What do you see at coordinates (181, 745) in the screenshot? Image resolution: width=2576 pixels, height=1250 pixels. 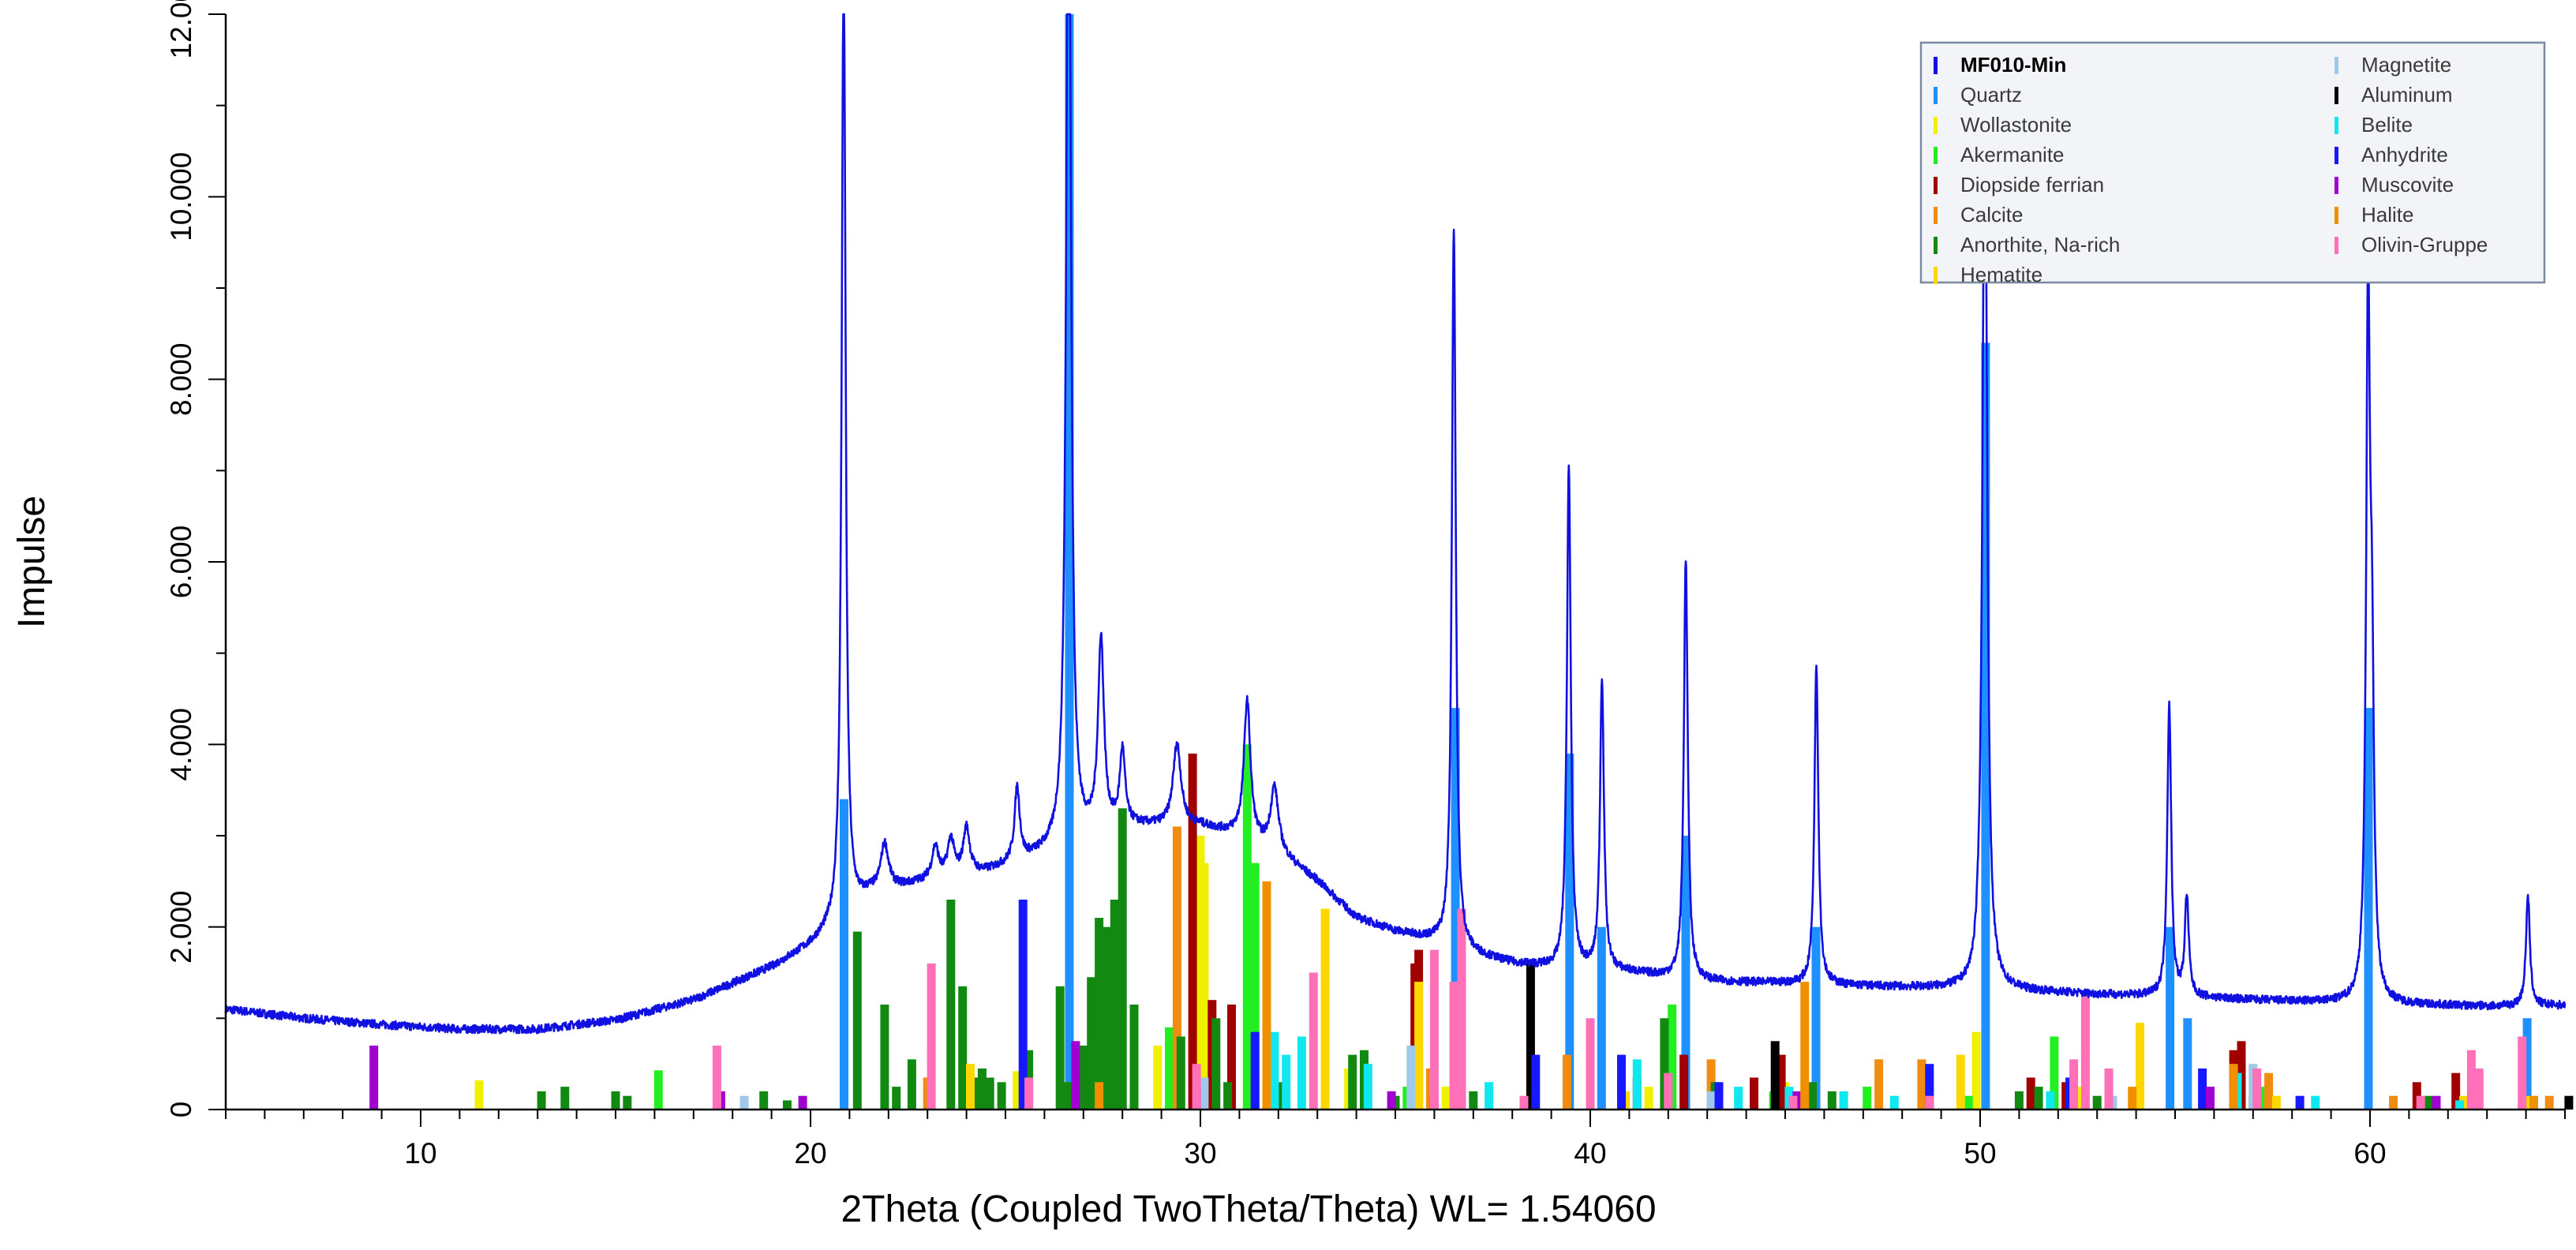 I see `y-tick-label: 4.000` at bounding box center [181, 745].